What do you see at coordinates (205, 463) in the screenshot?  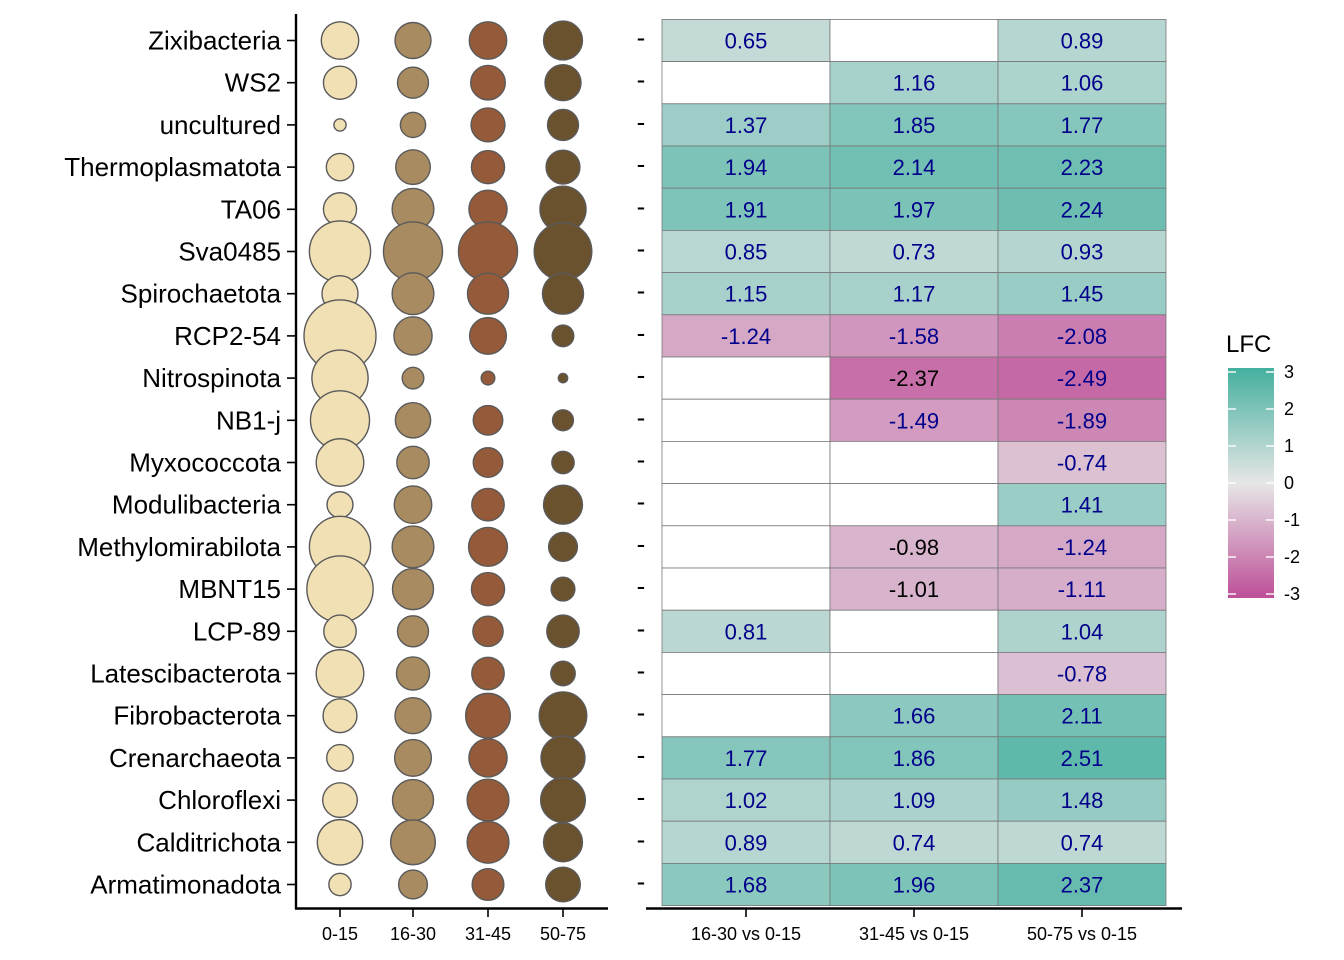 I see `taxon-label: Myxococcota` at bounding box center [205, 463].